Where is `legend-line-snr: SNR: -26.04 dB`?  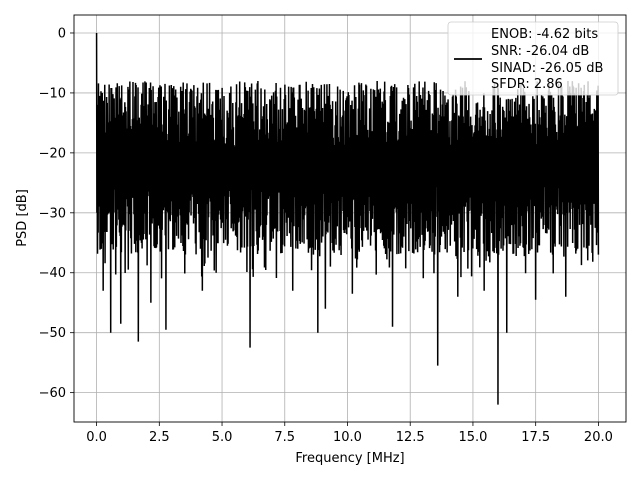 legend-line-snr: SNR: -26.04 dB is located at coordinates (540, 51).